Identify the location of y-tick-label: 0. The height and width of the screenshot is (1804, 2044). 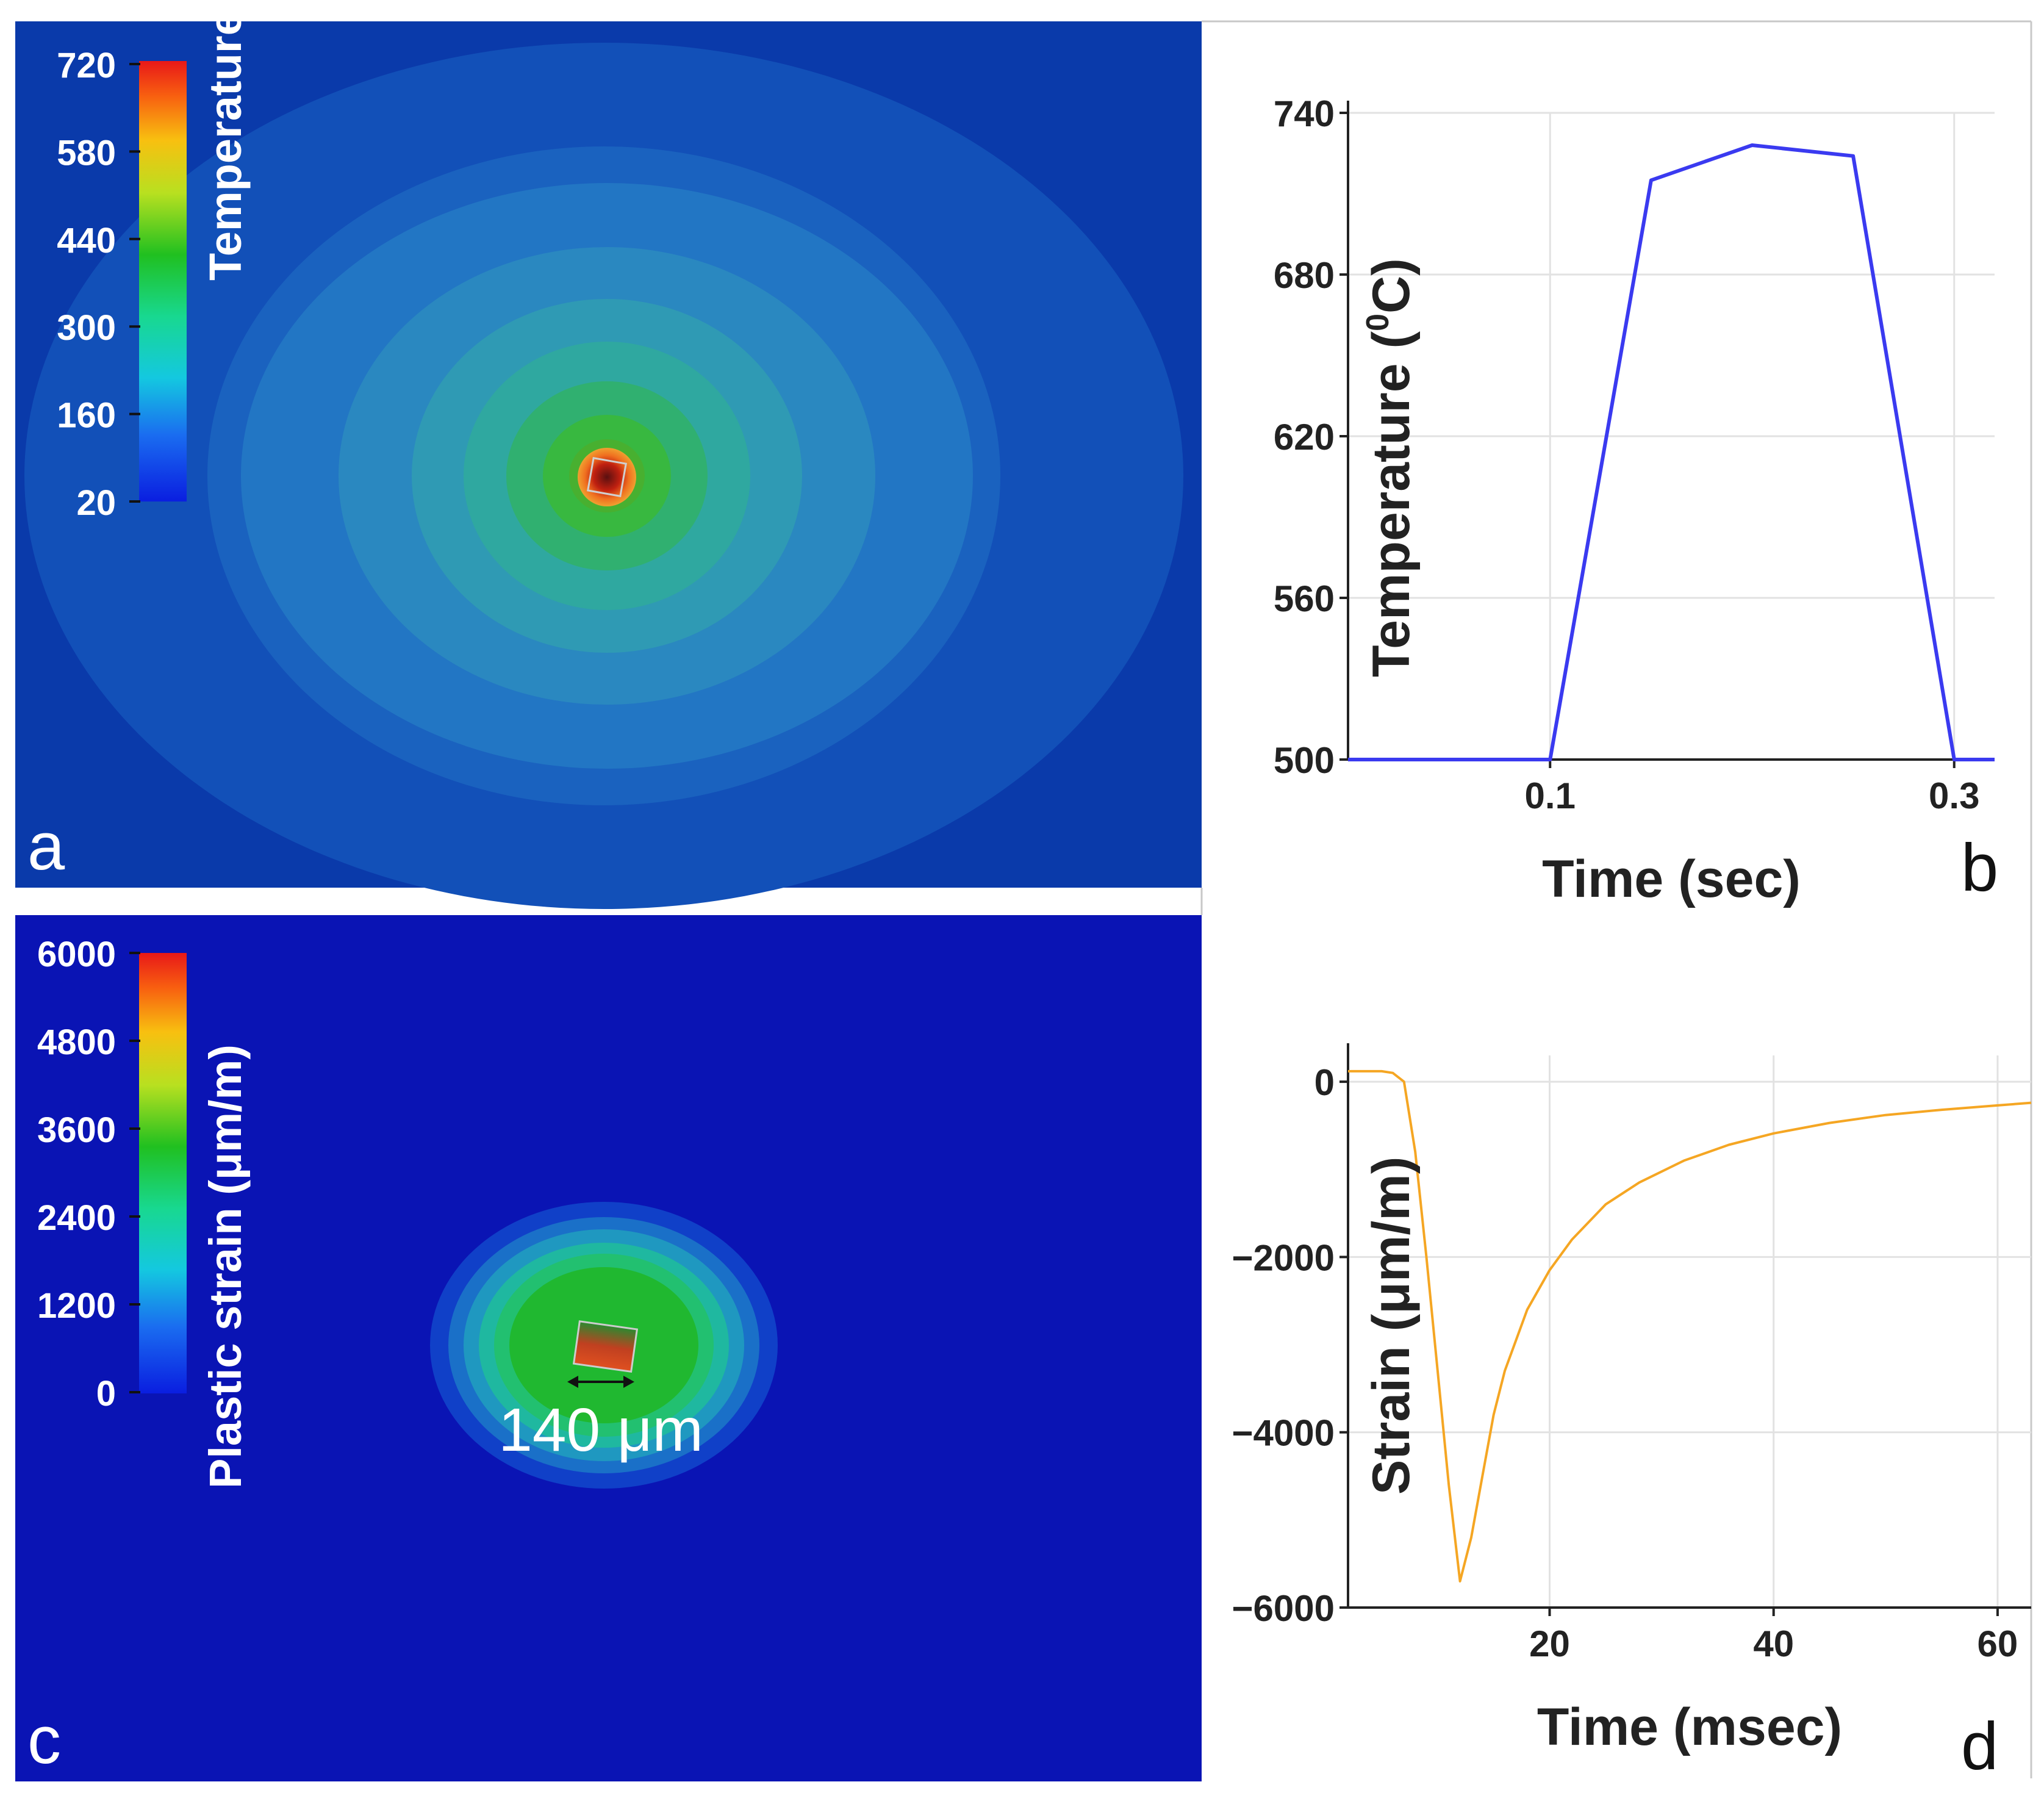
(1324, 1082).